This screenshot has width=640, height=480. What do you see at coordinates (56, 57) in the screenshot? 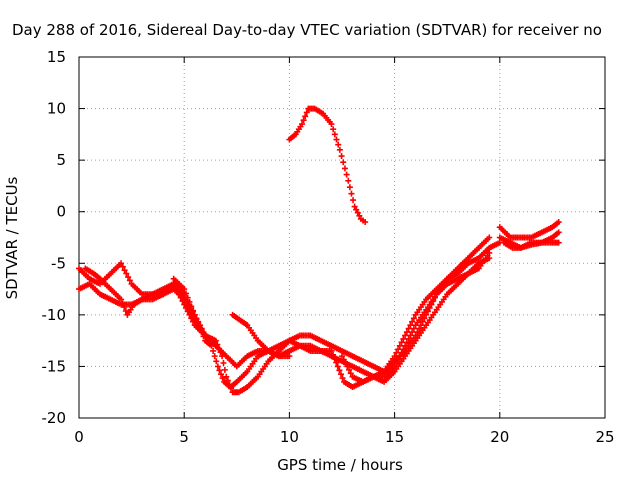
I see `y-tick-label: 15` at bounding box center [56, 57].